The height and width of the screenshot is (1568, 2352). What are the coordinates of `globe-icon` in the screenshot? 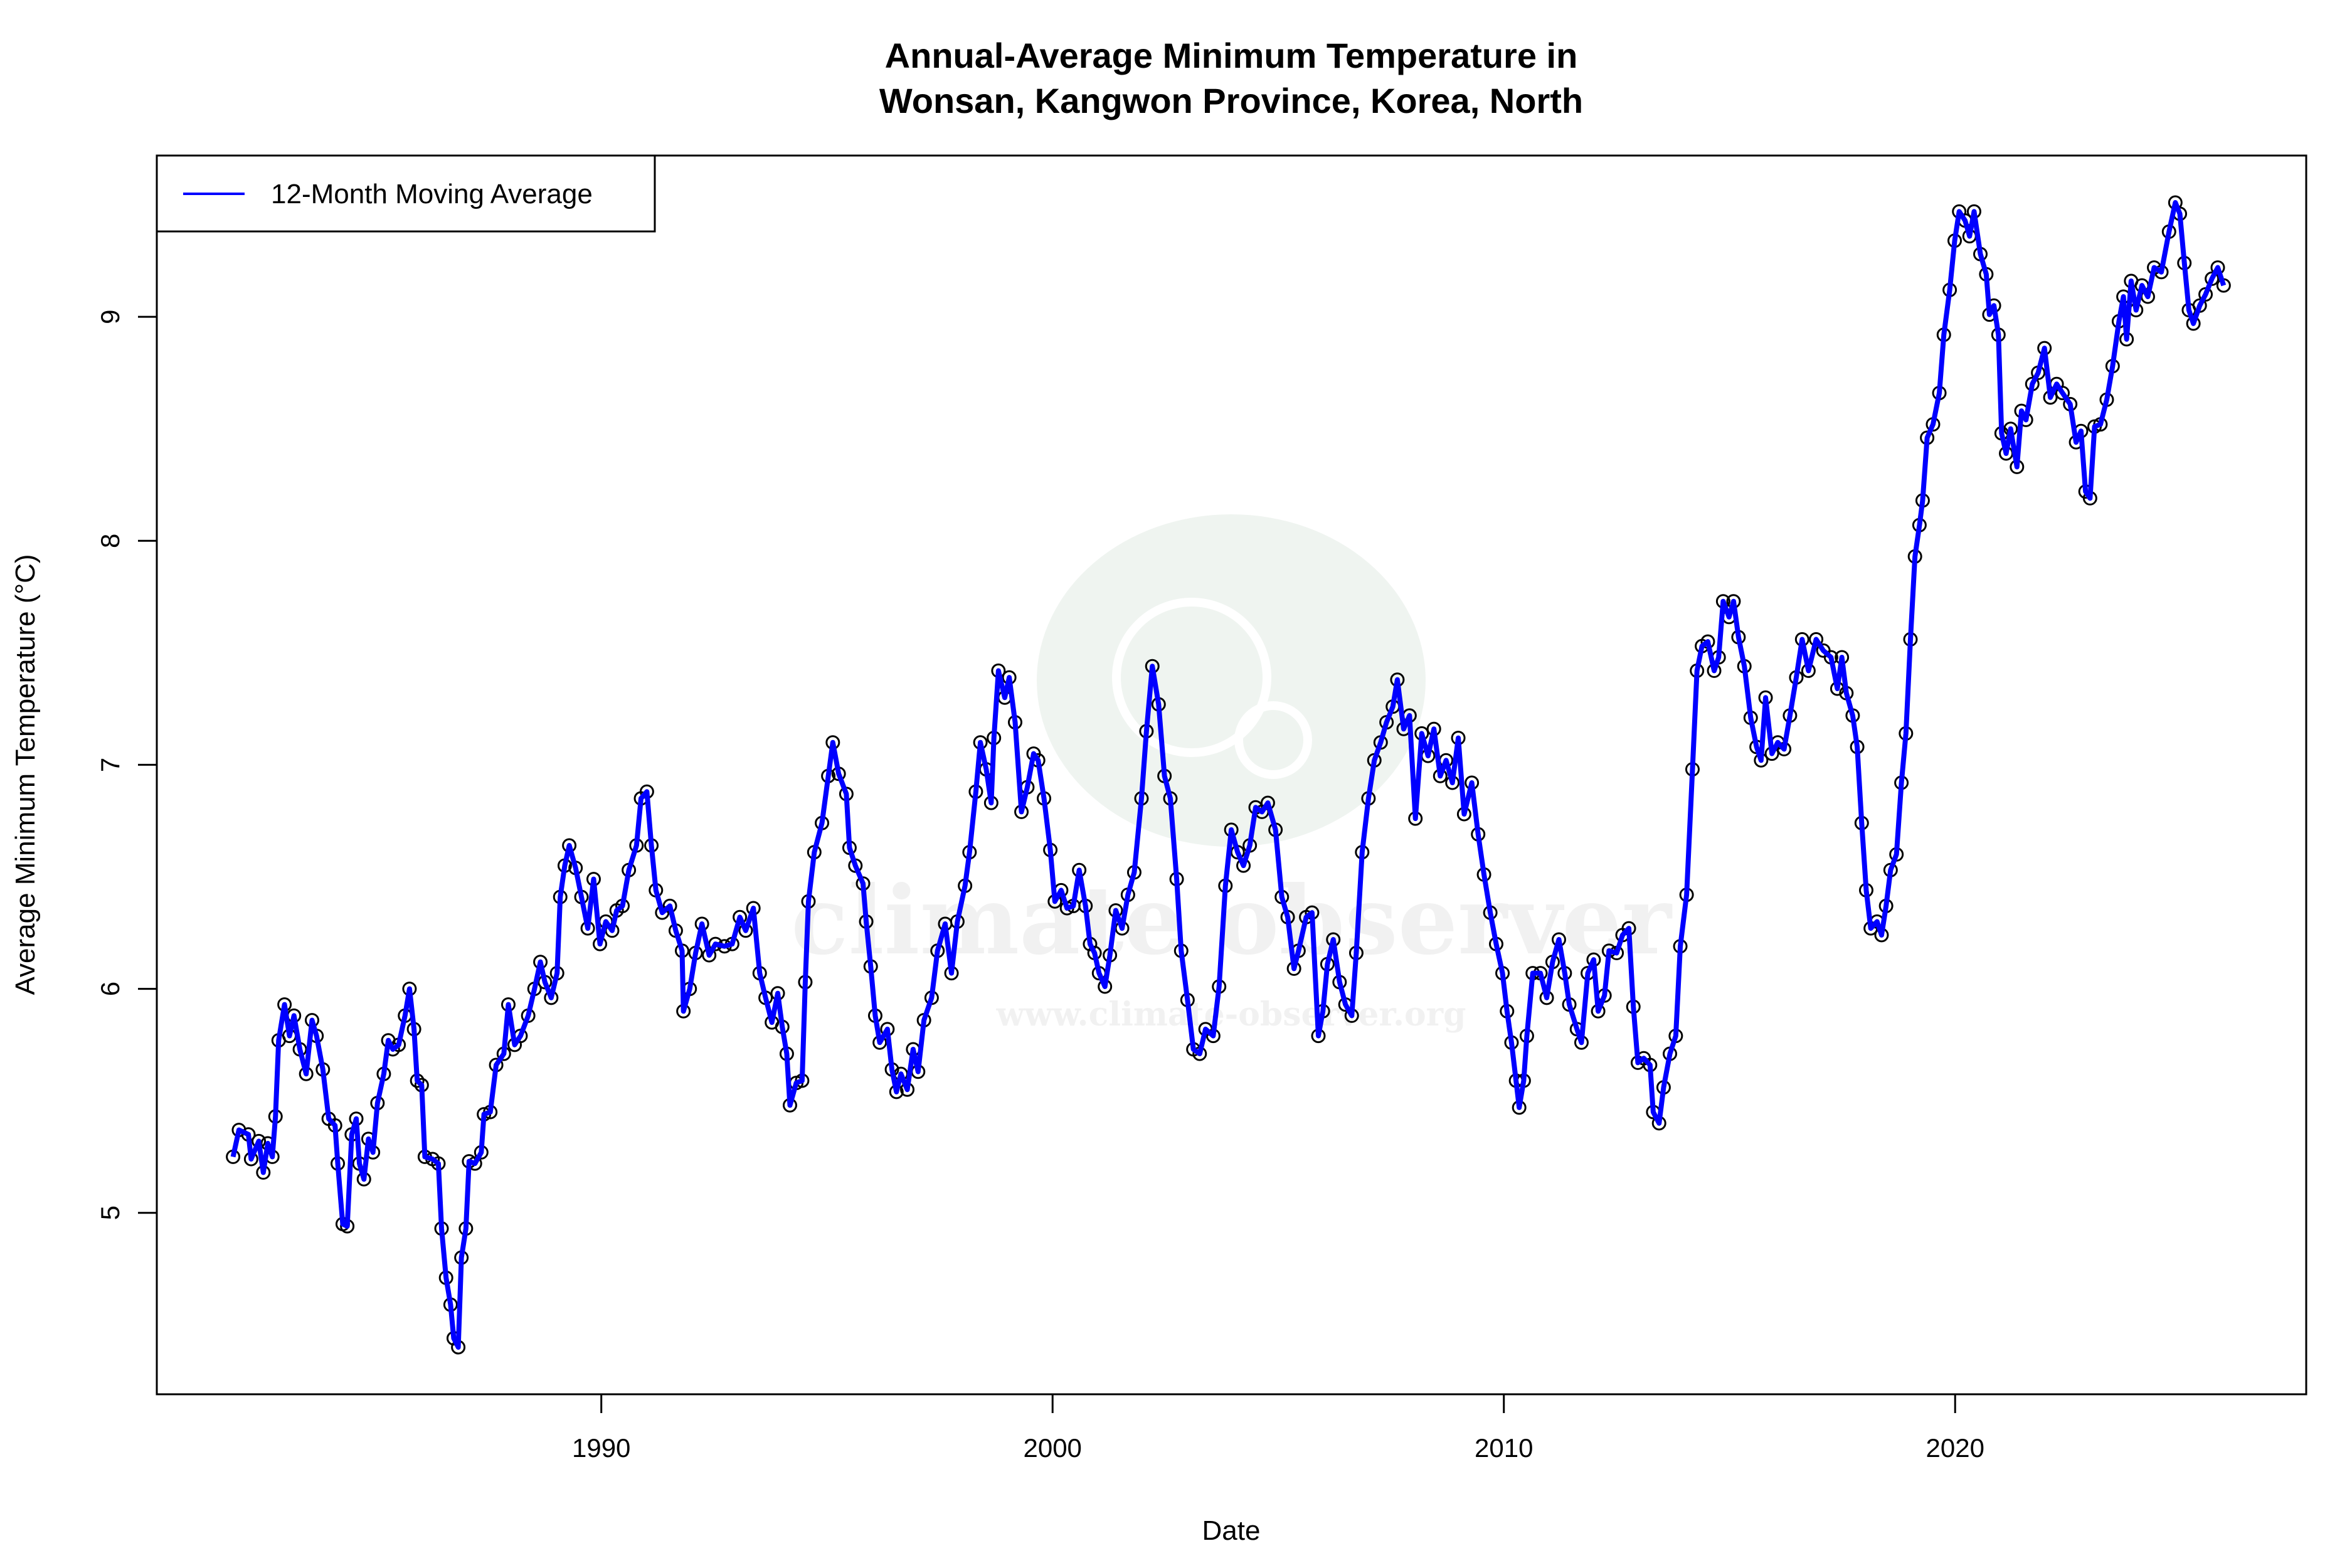 It's located at (1191, 677).